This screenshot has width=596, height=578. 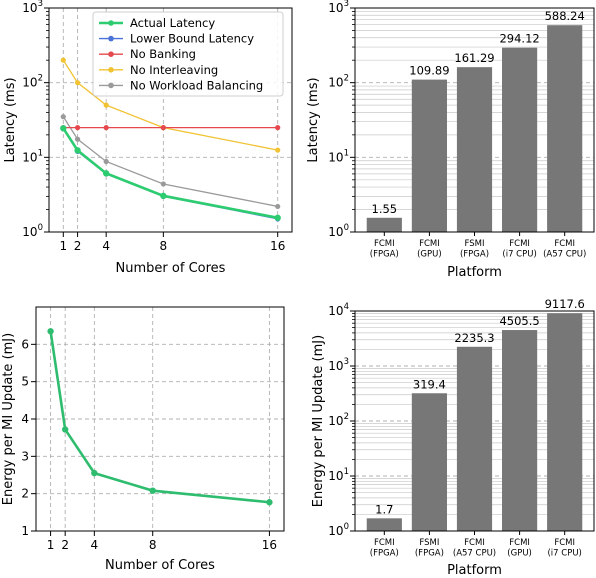 What do you see at coordinates (474, 554) in the screenshot?
I see `x-category-label: (A57 CPU)` at bounding box center [474, 554].